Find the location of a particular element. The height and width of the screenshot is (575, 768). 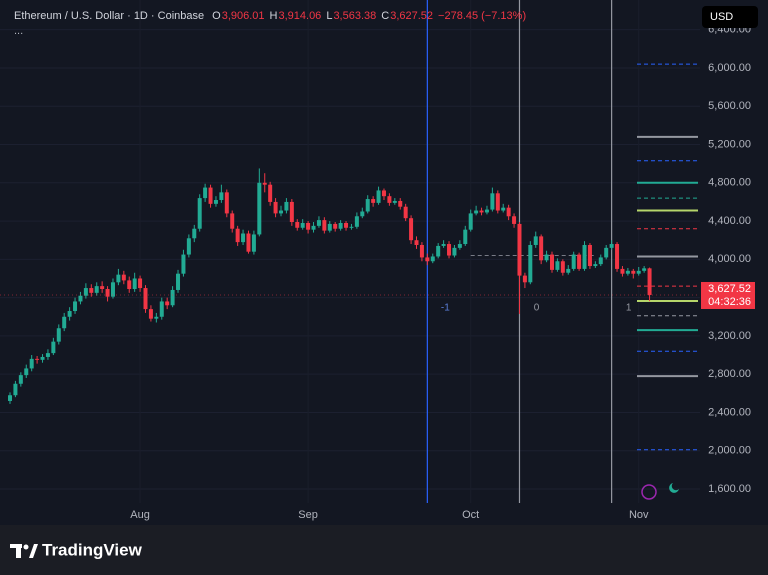

price-tag is located at coordinates (728, 295).